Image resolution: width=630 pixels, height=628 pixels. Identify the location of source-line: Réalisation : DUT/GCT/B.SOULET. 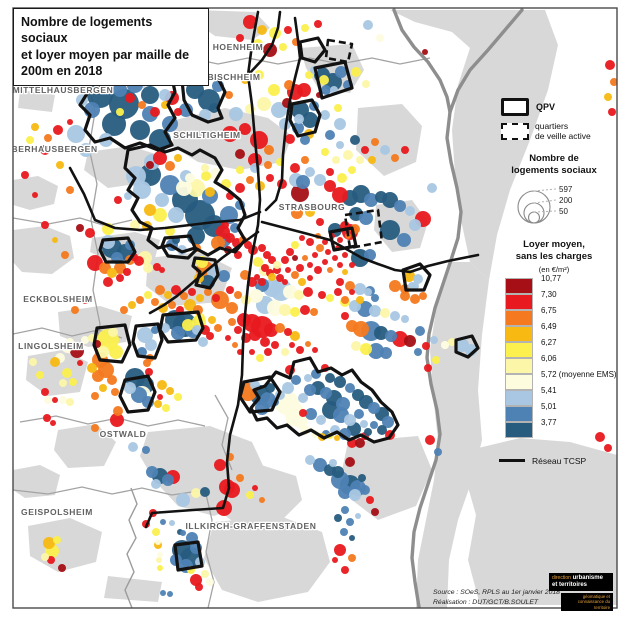
(485, 602).